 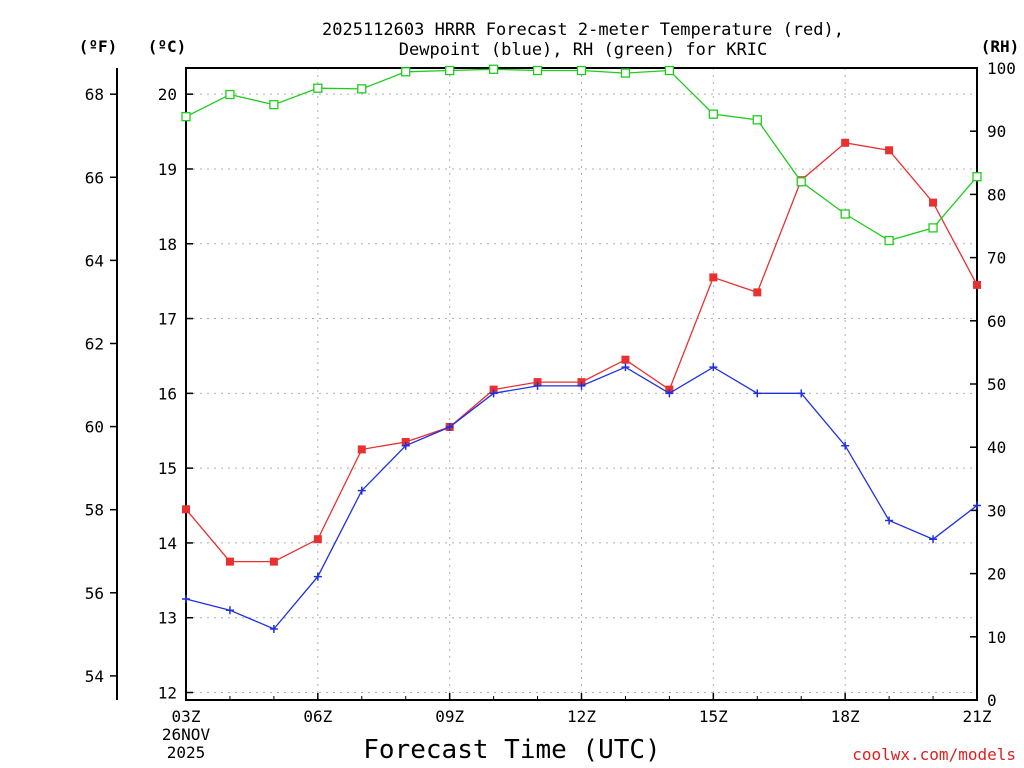 What do you see at coordinates (94, 260) in the screenshot?
I see `fahrenheit-tick-label: 64` at bounding box center [94, 260].